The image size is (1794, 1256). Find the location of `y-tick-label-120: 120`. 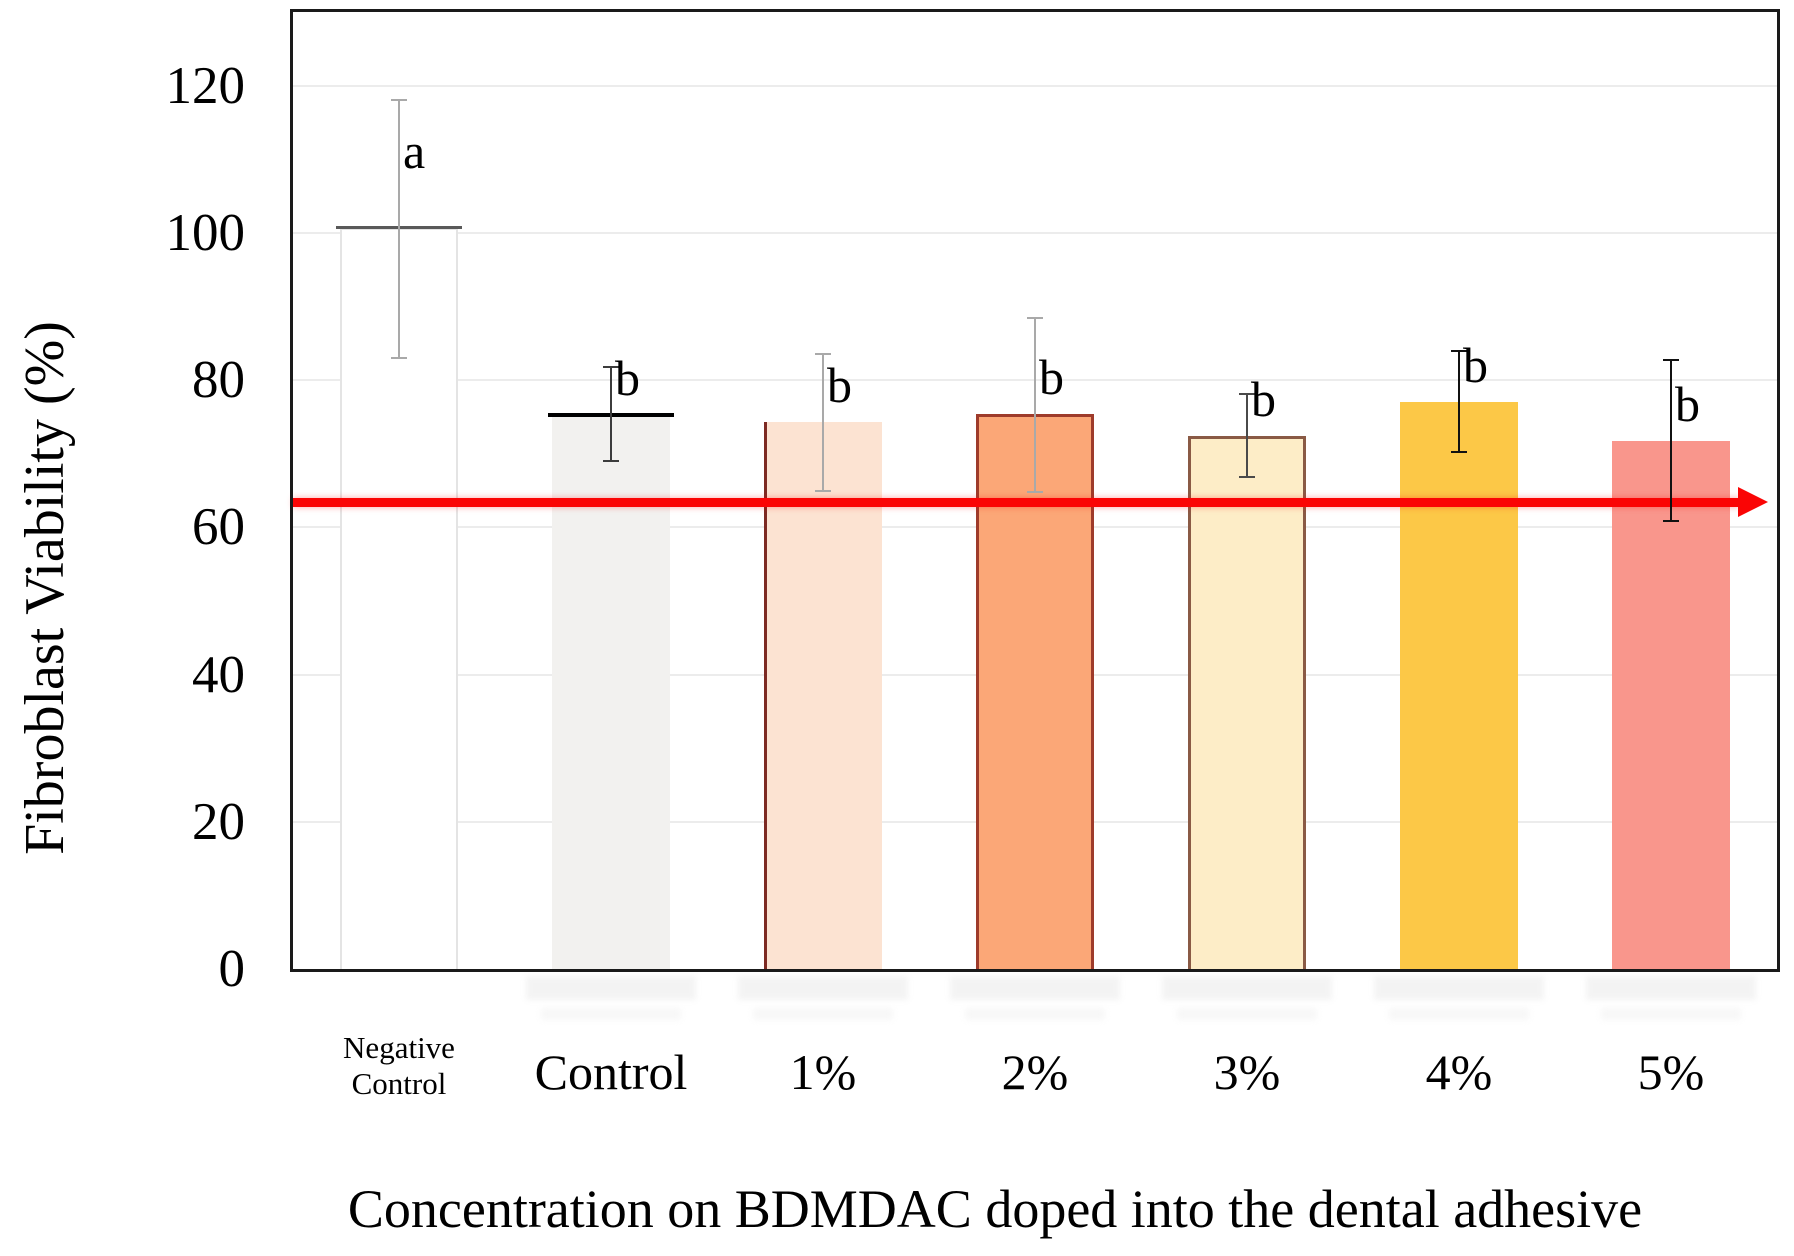

y-tick-label-120: 120 is located at coordinates (205, 85).